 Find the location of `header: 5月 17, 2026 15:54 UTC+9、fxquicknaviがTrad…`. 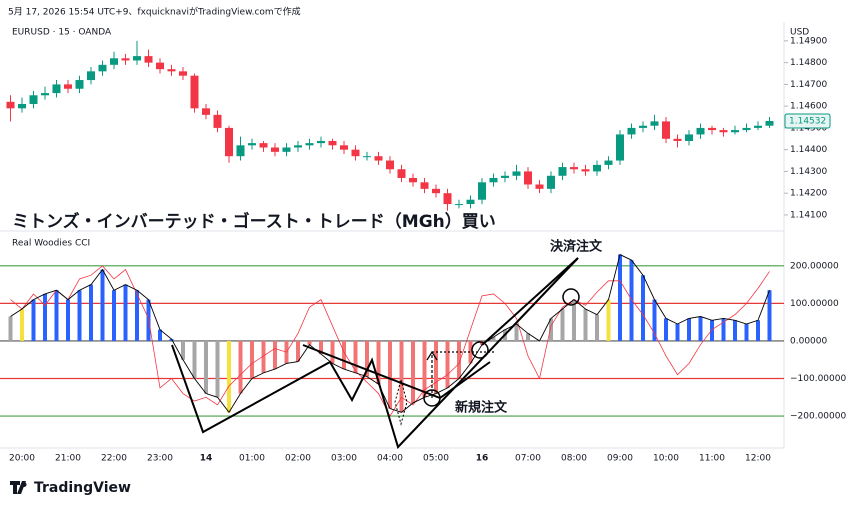

header: 5月 17, 2026 15:54 UTC+9、fxquicknaviがTrad… is located at coordinates (154, 12).